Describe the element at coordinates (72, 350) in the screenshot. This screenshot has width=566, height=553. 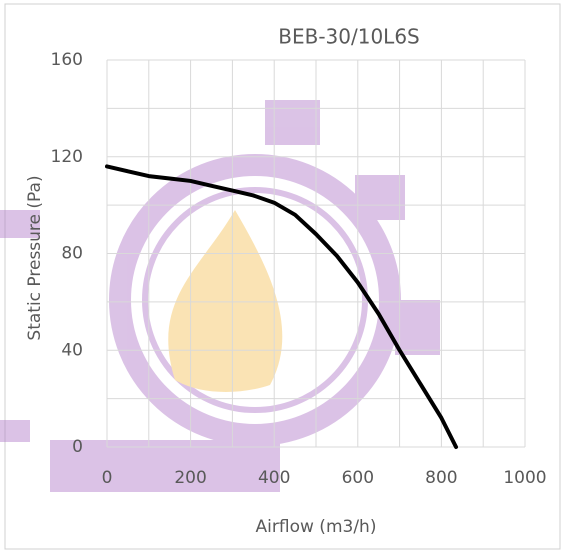
I see `y-tick-label: 40` at that location.